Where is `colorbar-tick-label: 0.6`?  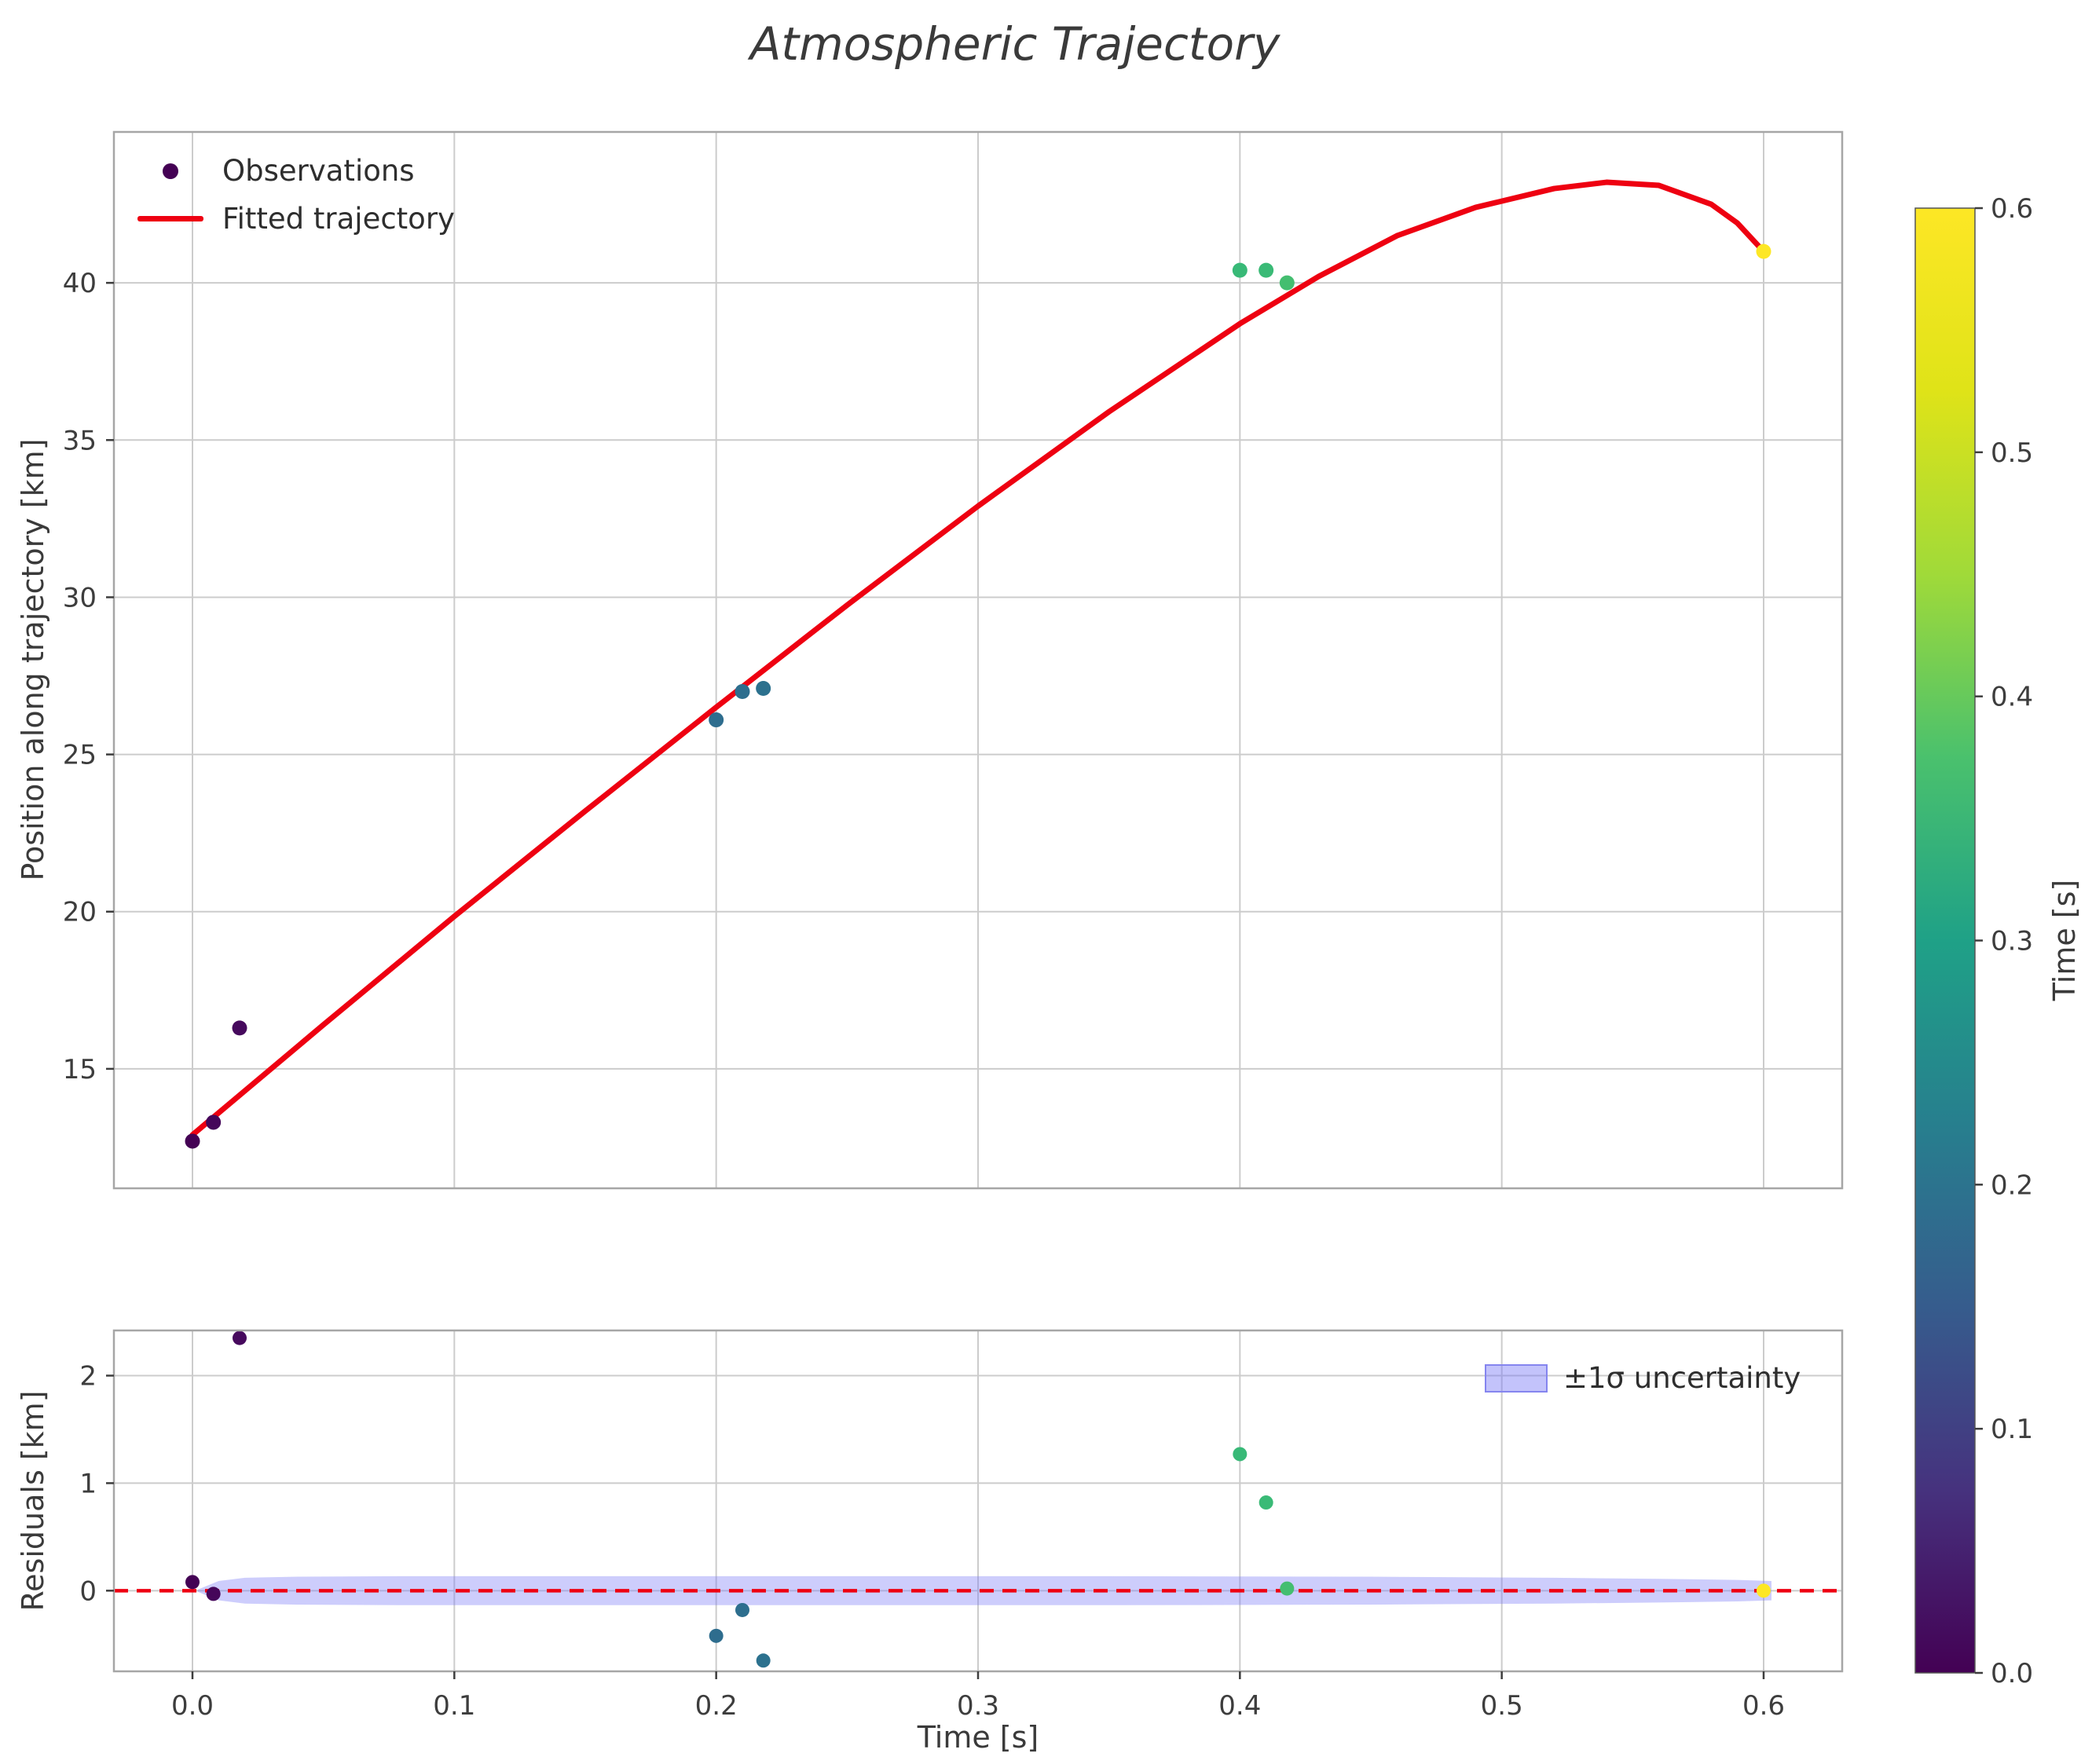
colorbar-tick-label: 0.6 is located at coordinates (2012, 209).